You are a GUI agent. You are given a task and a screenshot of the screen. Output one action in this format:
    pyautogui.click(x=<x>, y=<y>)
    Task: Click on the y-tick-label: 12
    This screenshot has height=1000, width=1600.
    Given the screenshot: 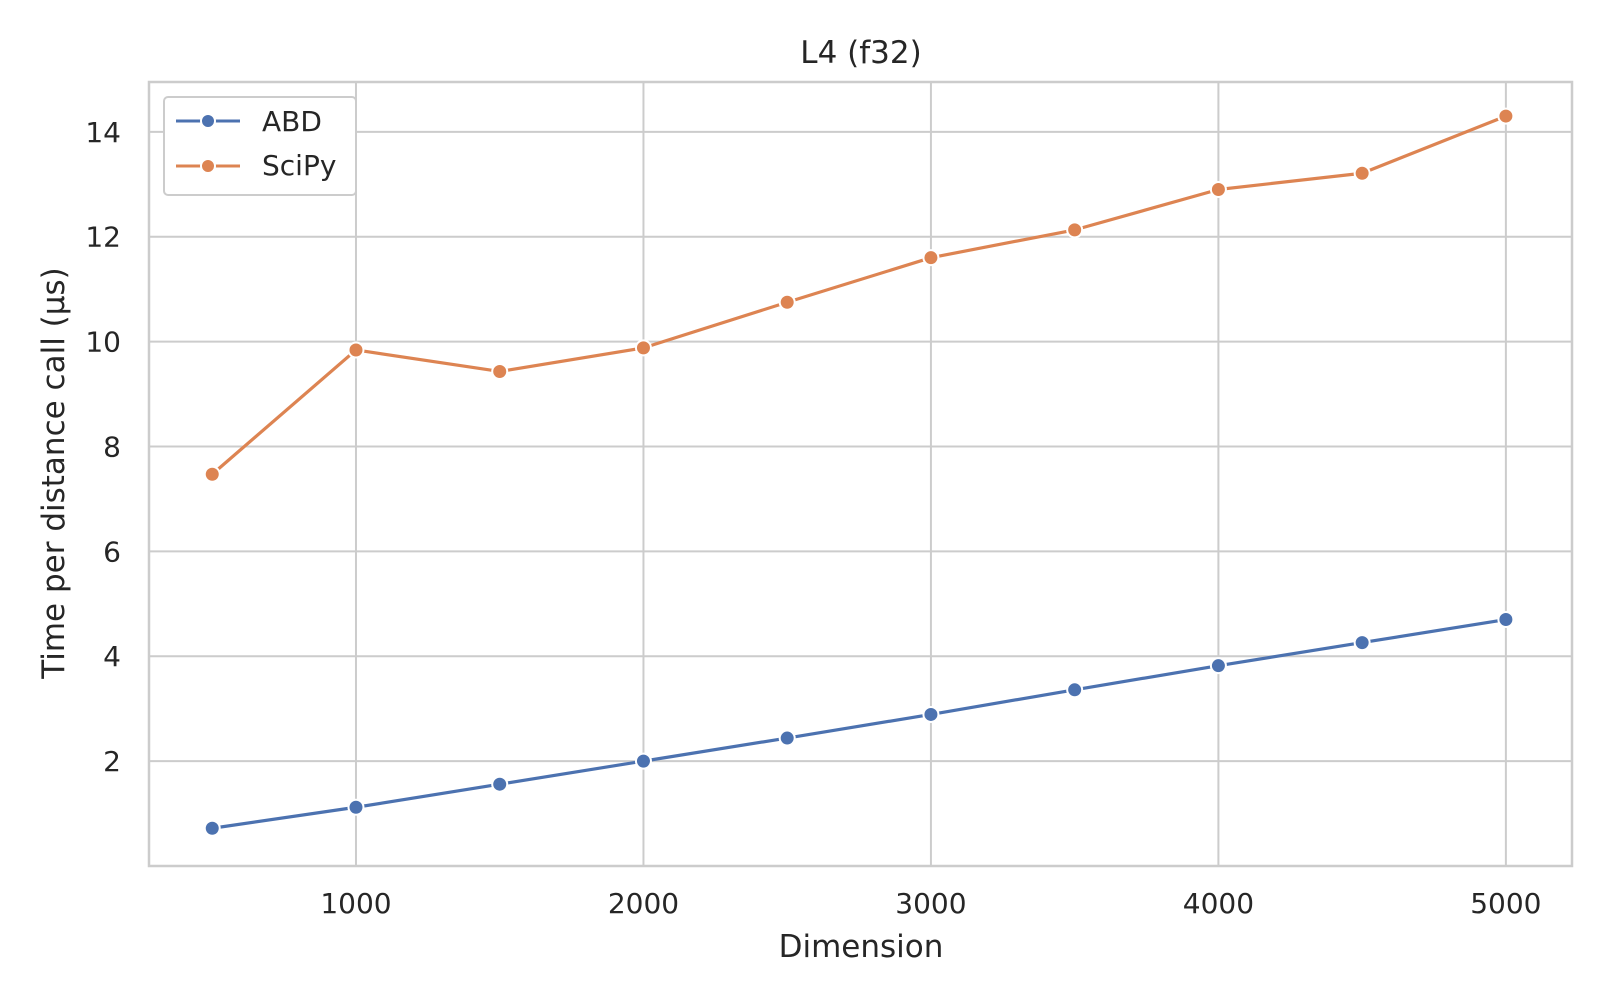 What is the action you would take?
    pyautogui.click(x=103, y=237)
    